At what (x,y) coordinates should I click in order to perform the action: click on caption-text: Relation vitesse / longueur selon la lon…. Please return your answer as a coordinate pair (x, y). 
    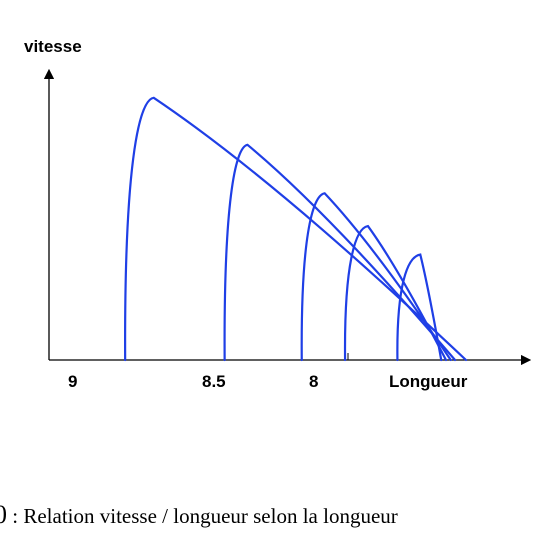
    Looking at the image, I should click on (210, 516).